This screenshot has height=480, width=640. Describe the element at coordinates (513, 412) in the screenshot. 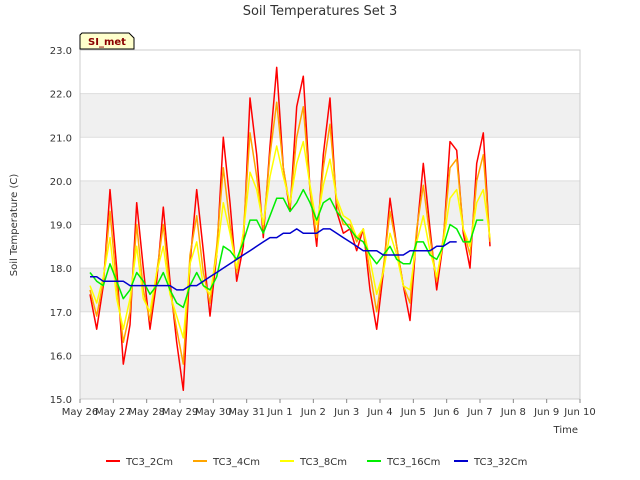

I see `x-tick-label: Jun 8` at that location.